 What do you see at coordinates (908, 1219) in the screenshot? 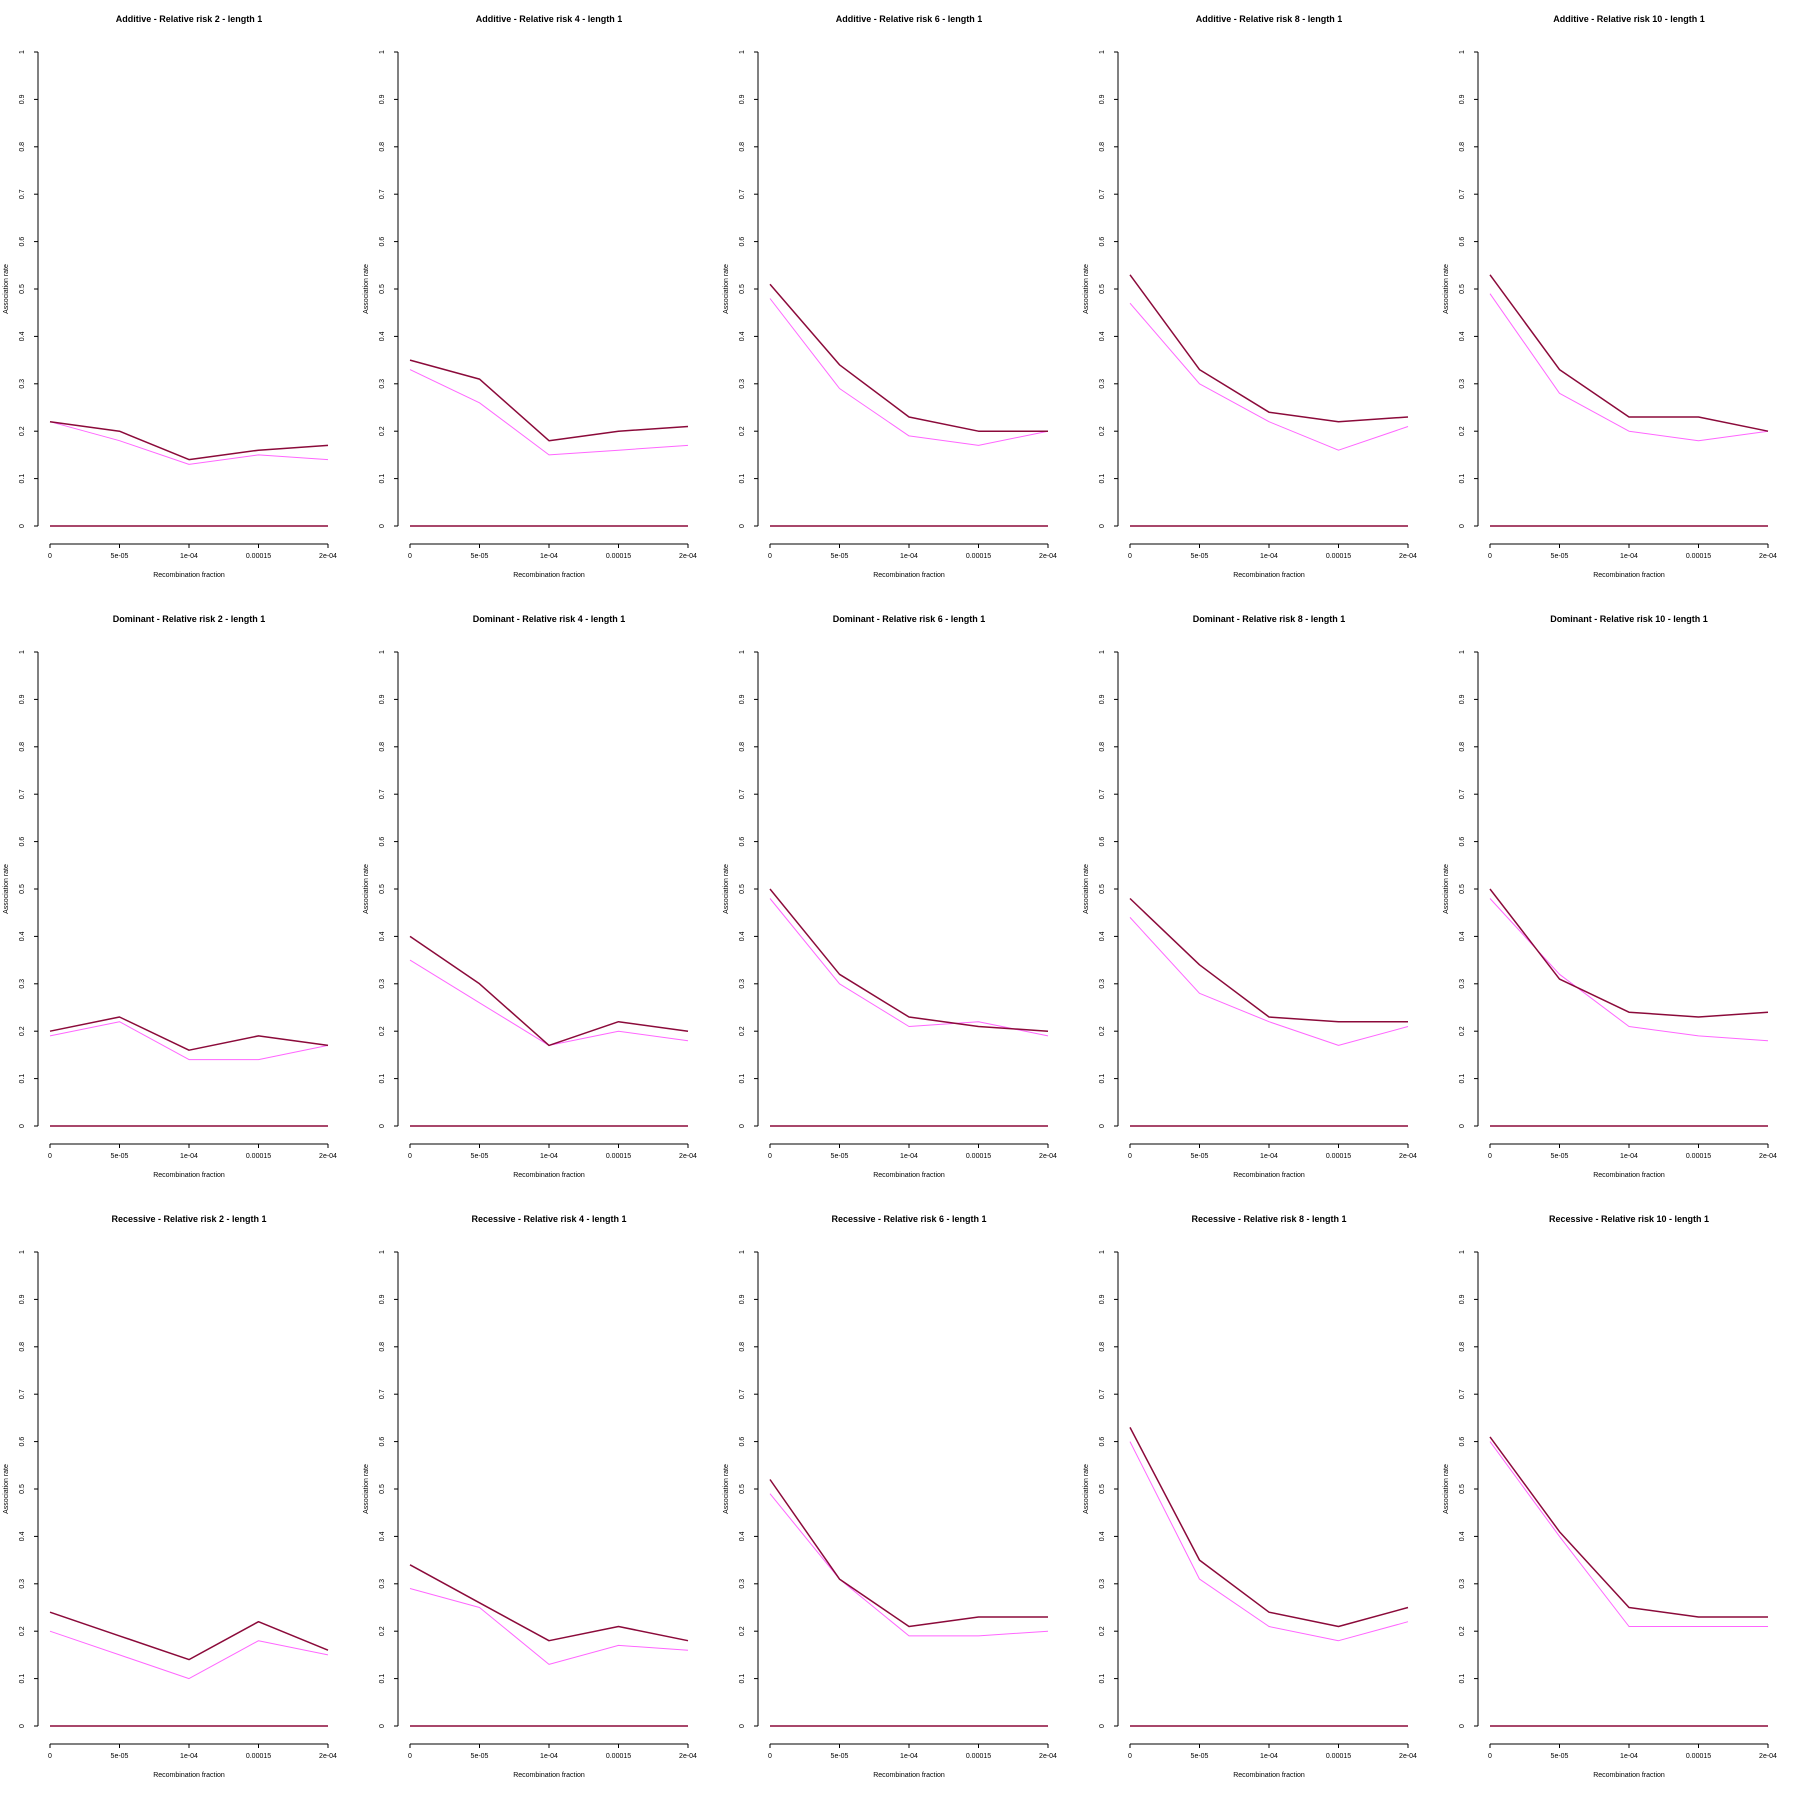
I see `panel-title: Recessive - Relative risk 6 - length 1` at bounding box center [908, 1219].